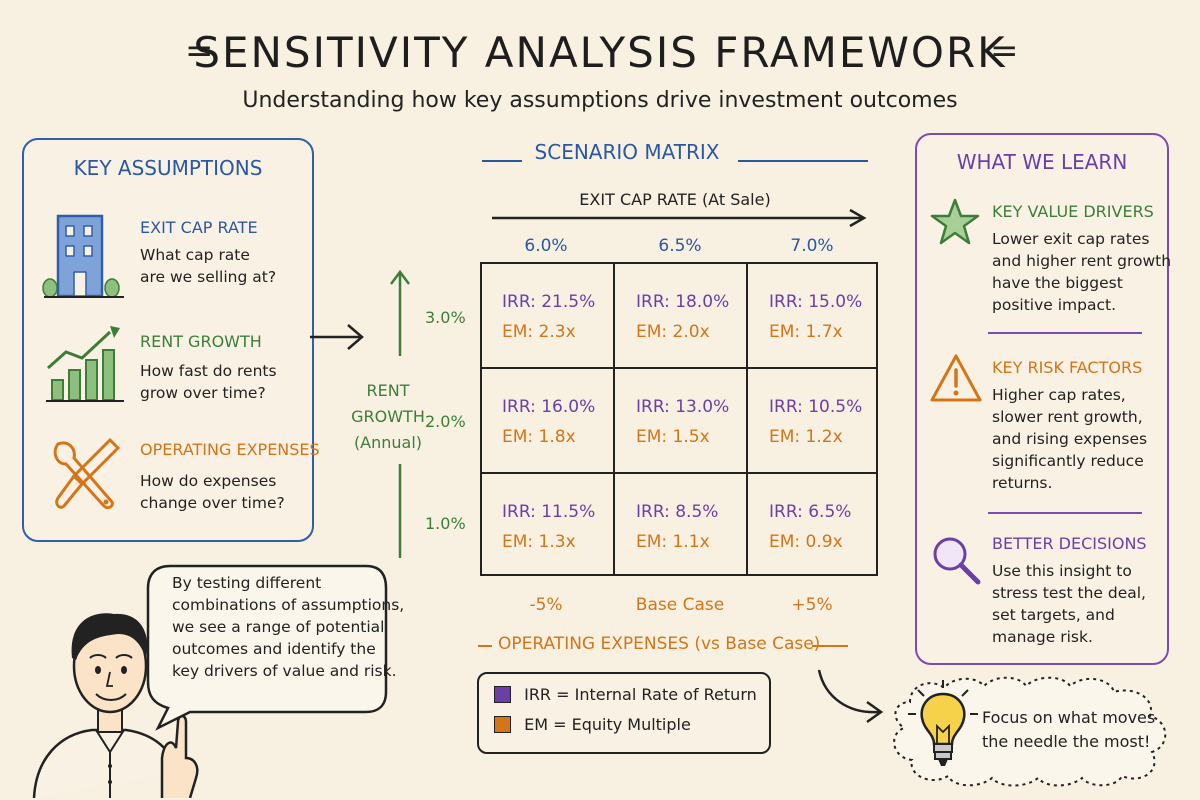 The width and height of the screenshot is (1200, 800). What do you see at coordinates (168, 168) in the screenshot?
I see `key-assumptions-title: KEY ASSUMPTIONS` at bounding box center [168, 168].